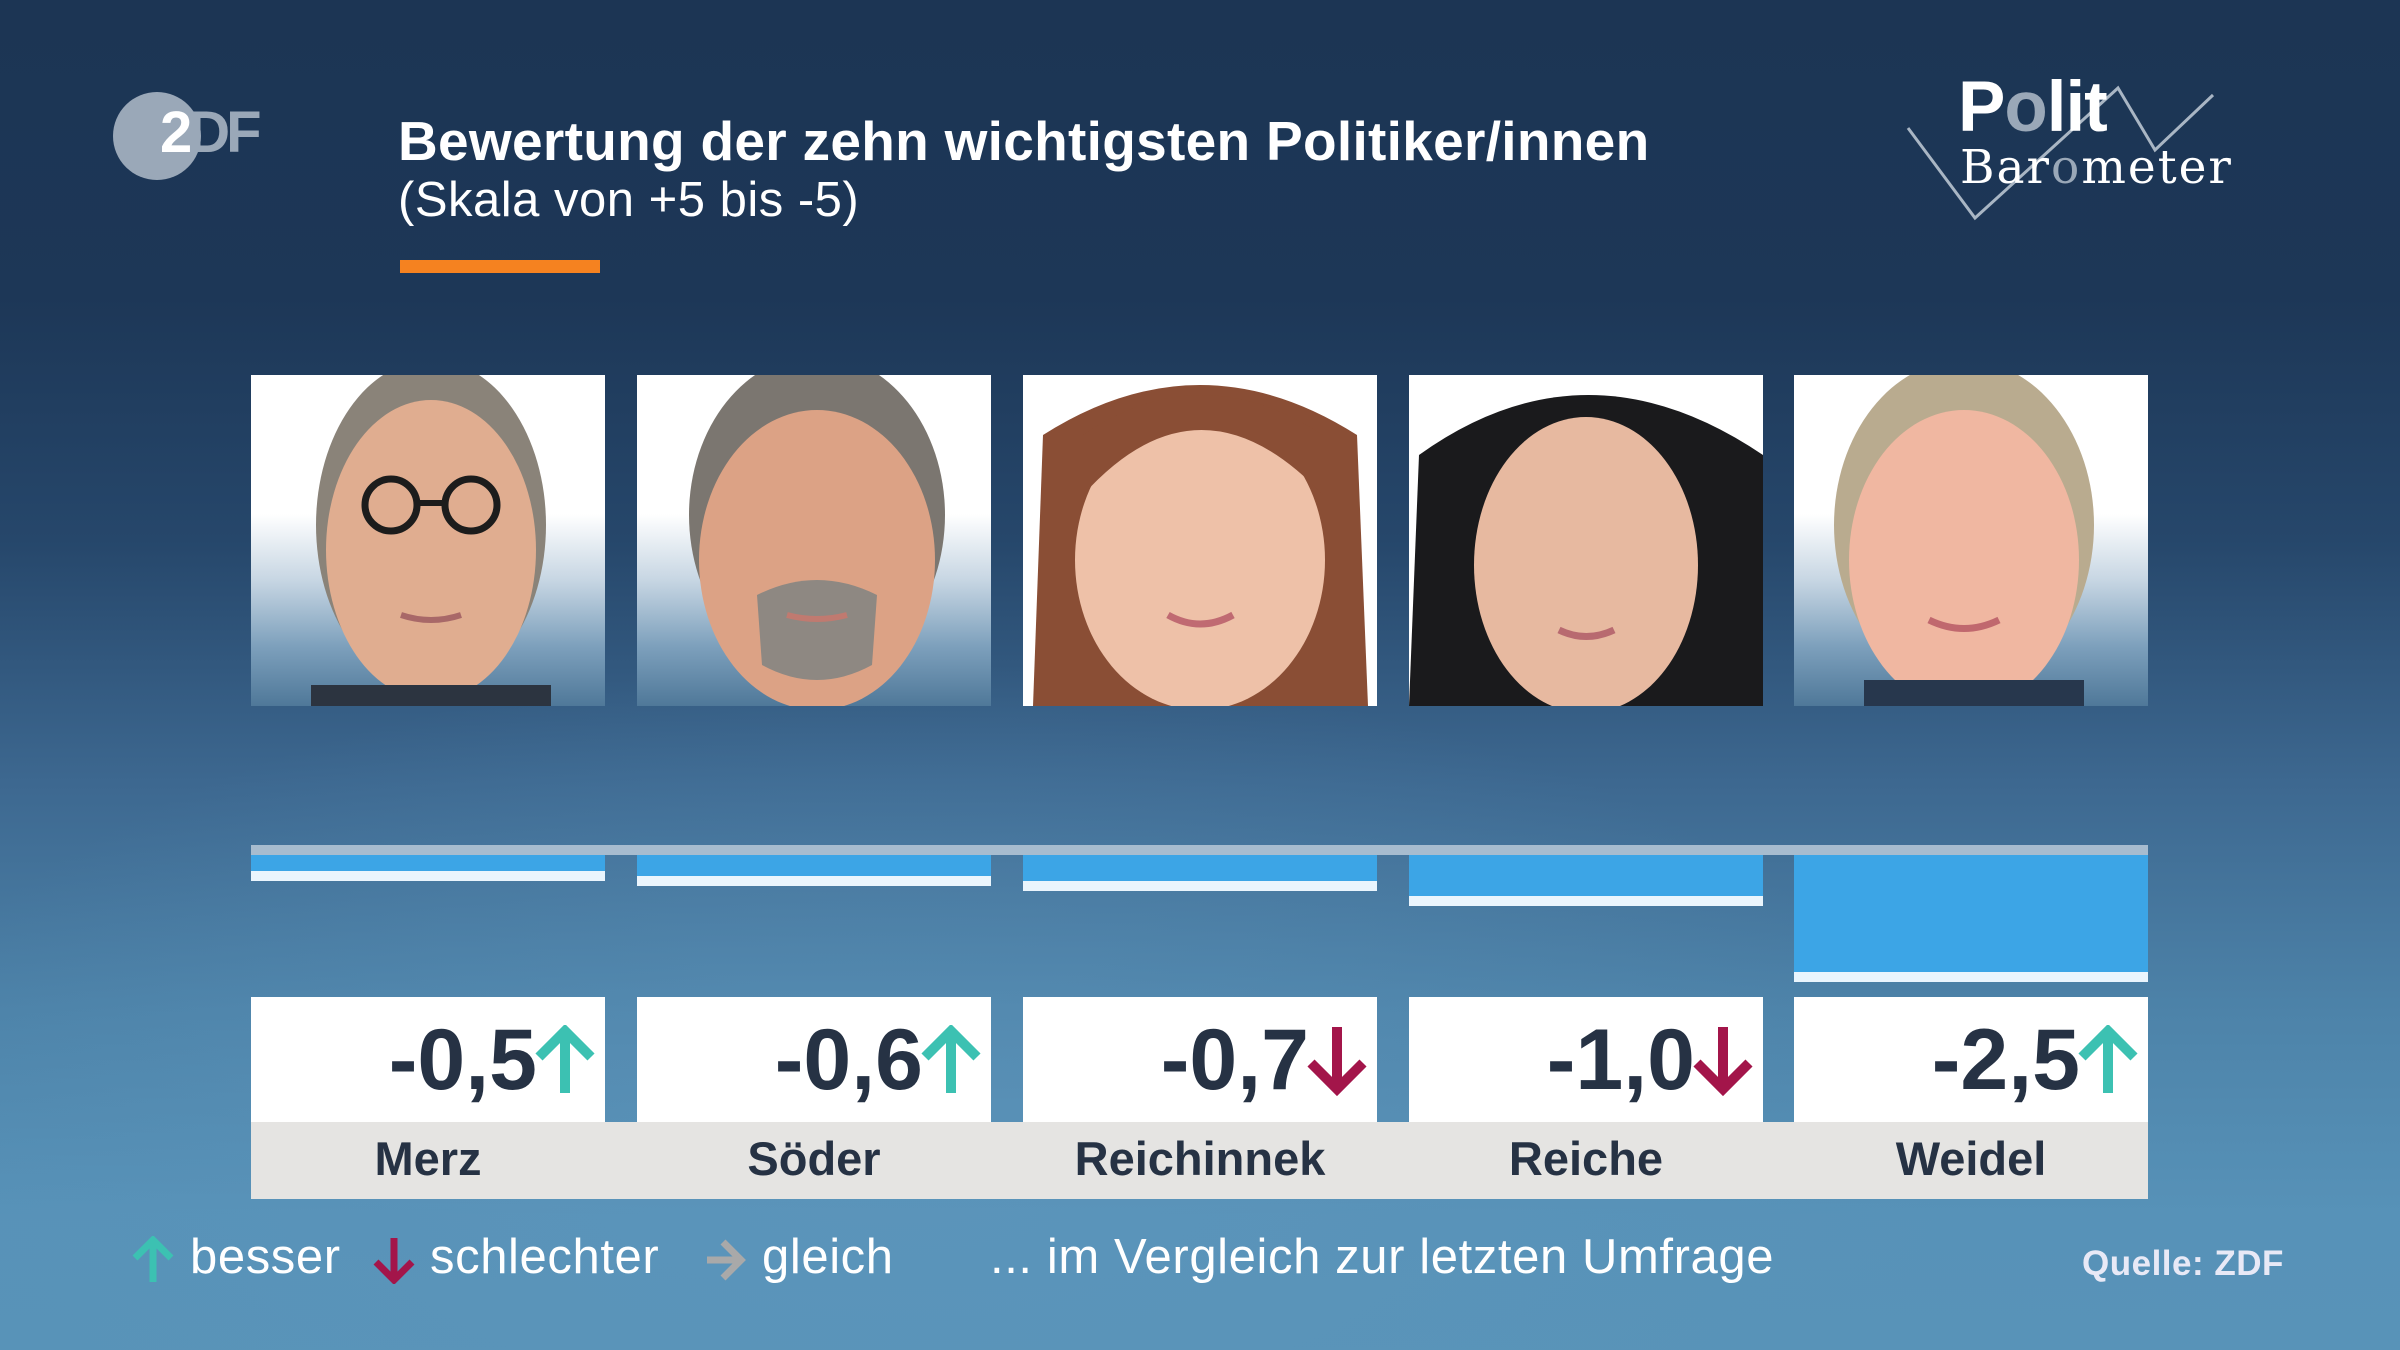 This screenshot has width=2400, height=1350. What do you see at coordinates (545, 1257) in the screenshot?
I see `legend-worse: schlechter` at bounding box center [545, 1257].